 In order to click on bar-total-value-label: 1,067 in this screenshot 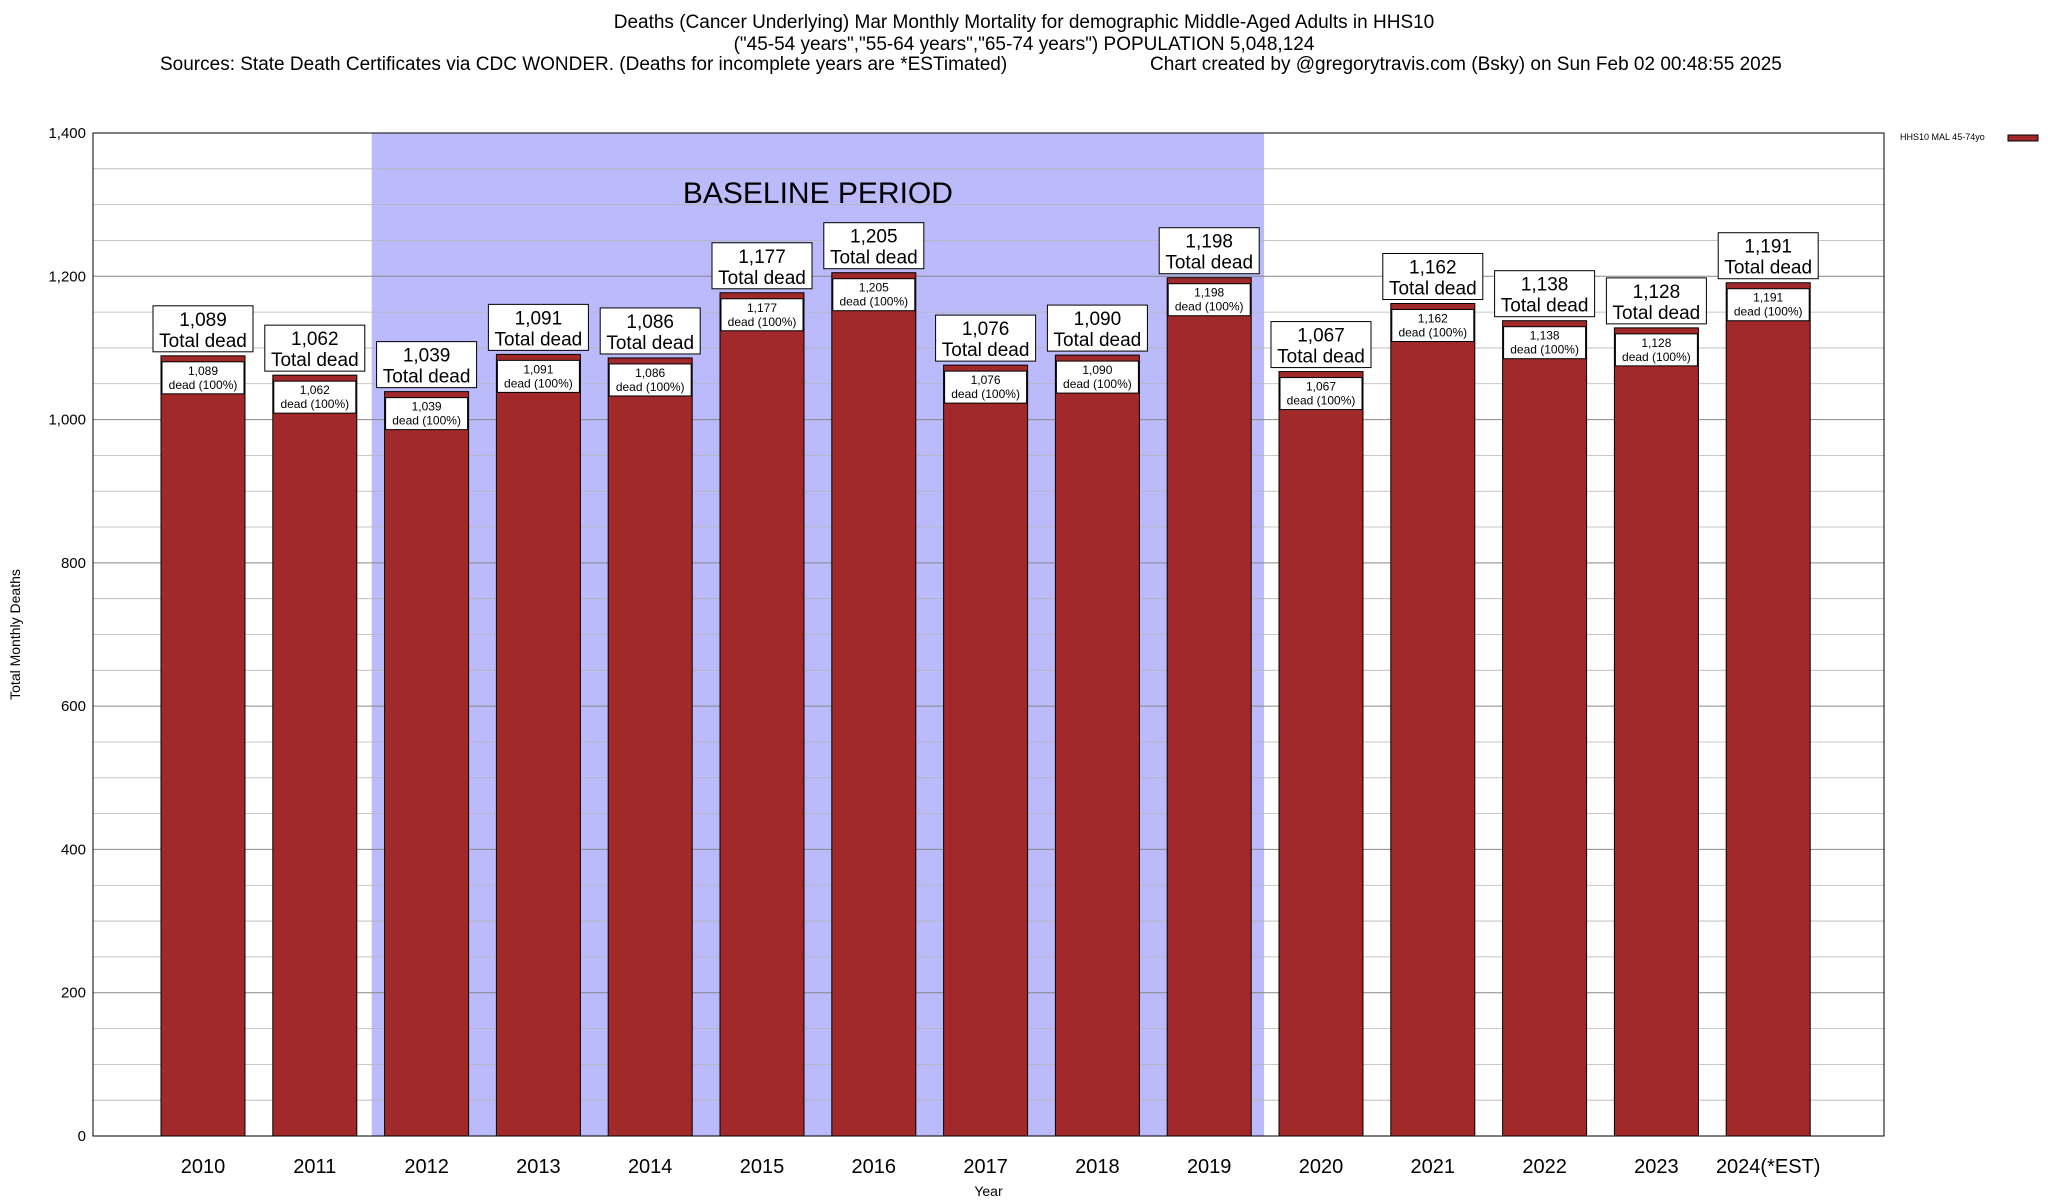, I will do `click(1321, 336)`.